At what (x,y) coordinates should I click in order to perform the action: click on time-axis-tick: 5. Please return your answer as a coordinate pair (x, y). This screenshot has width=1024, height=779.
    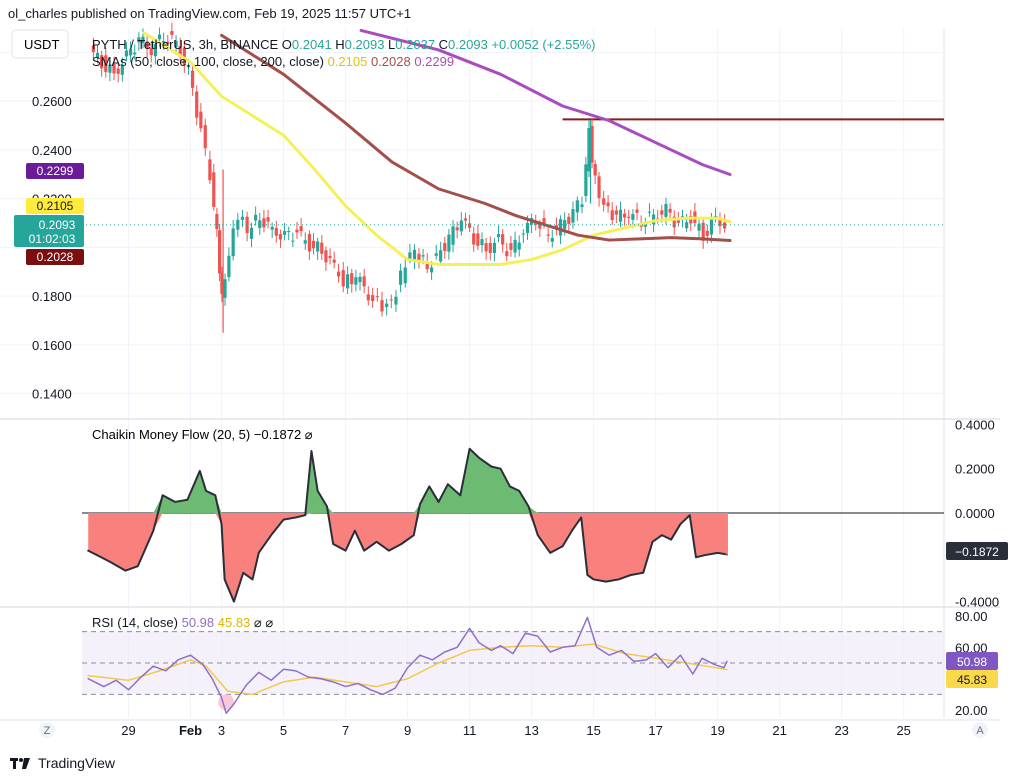
    Looking at the image, I should click on (283, 730).